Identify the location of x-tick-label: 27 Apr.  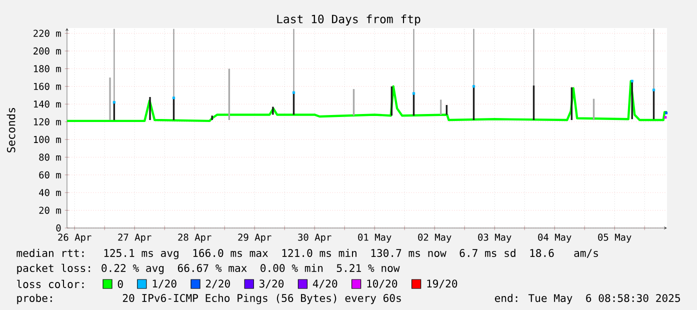
(135, 238).